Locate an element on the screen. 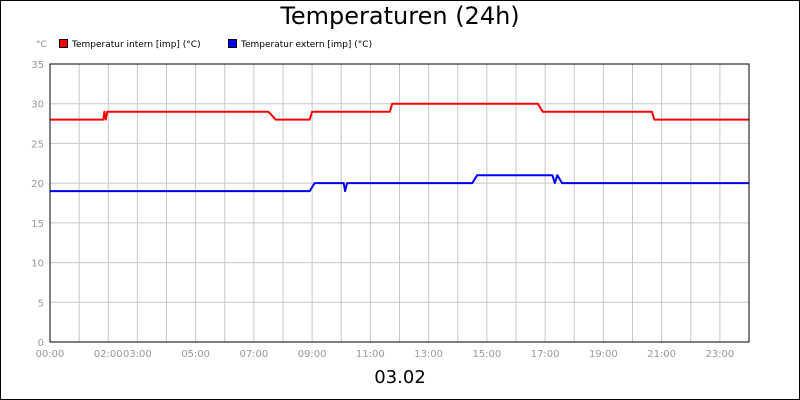  y-tick-label: 0 is located at coordinates (41, 343).